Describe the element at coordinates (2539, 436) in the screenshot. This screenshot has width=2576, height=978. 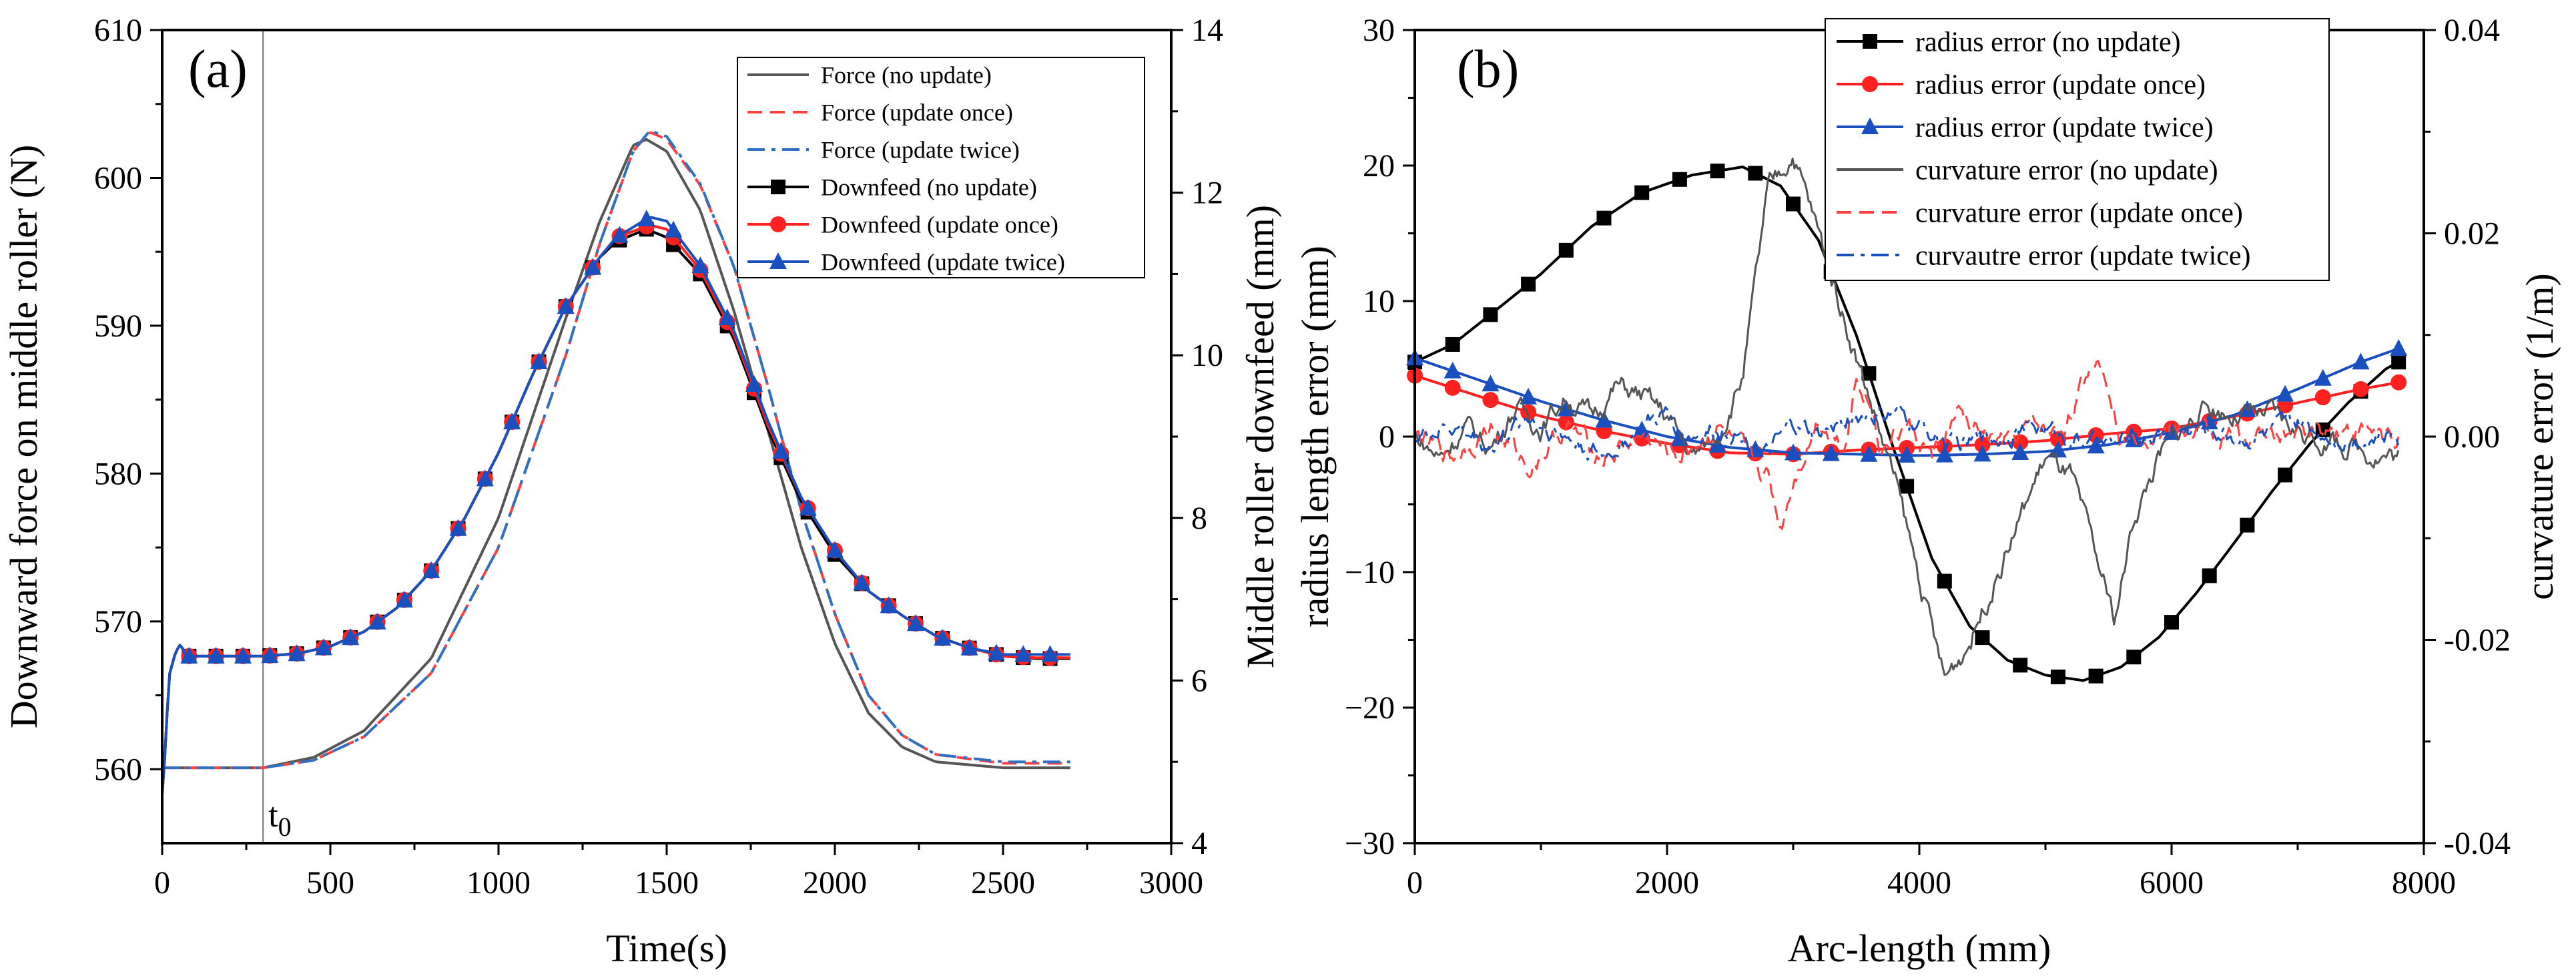
I see `panel-b-y2label: curvature error (1/m)` at that location.